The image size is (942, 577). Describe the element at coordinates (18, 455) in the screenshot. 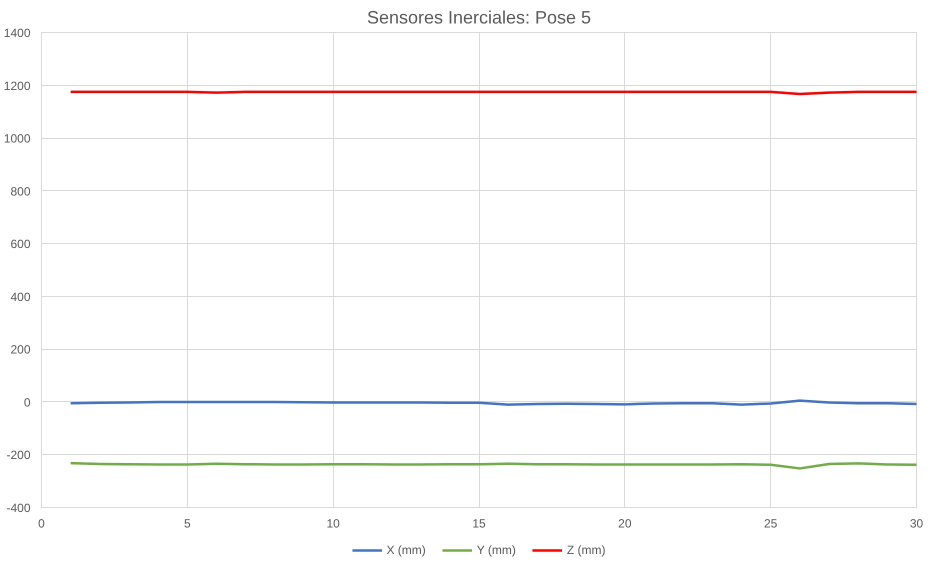

I see `y-tick-label: -200` at that location.